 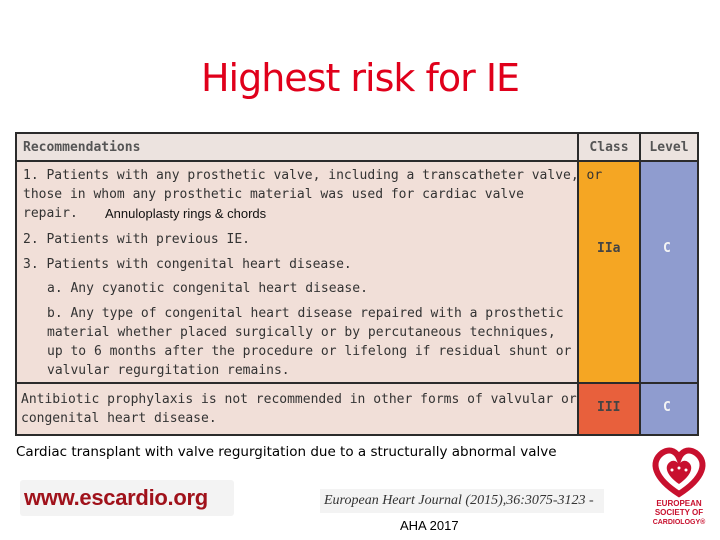 I want to click on slide-title: Highest risk for IE, so click(x=360, y=78).